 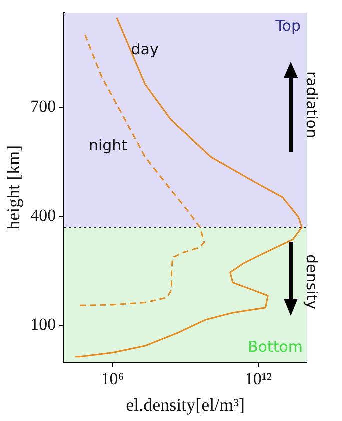 What do you see at coordinates (14, 187) in the screenshot?
I see `y-axis-title: height [km]` at bounding box center [14, 187].